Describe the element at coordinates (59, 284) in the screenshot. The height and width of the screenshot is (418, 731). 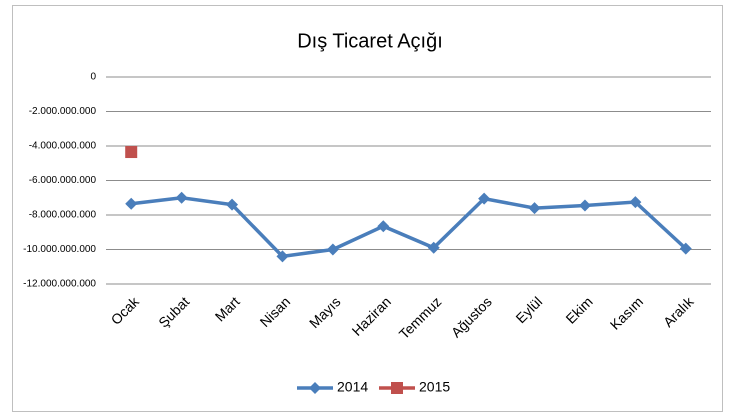
I see `y-tick-label: -12.000.000.000` at that location.